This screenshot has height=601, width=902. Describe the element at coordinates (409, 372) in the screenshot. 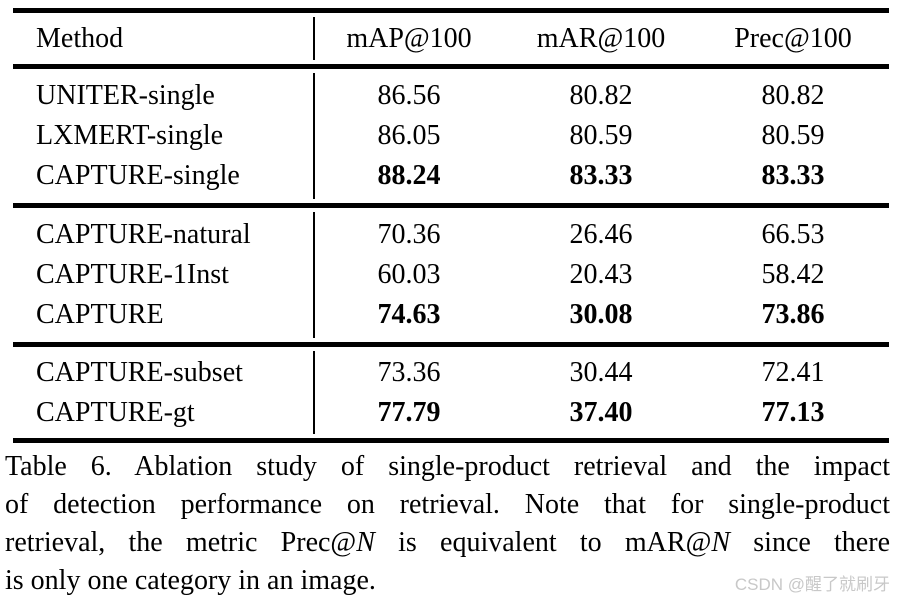

I see `metric-value: 73.36` at that location.